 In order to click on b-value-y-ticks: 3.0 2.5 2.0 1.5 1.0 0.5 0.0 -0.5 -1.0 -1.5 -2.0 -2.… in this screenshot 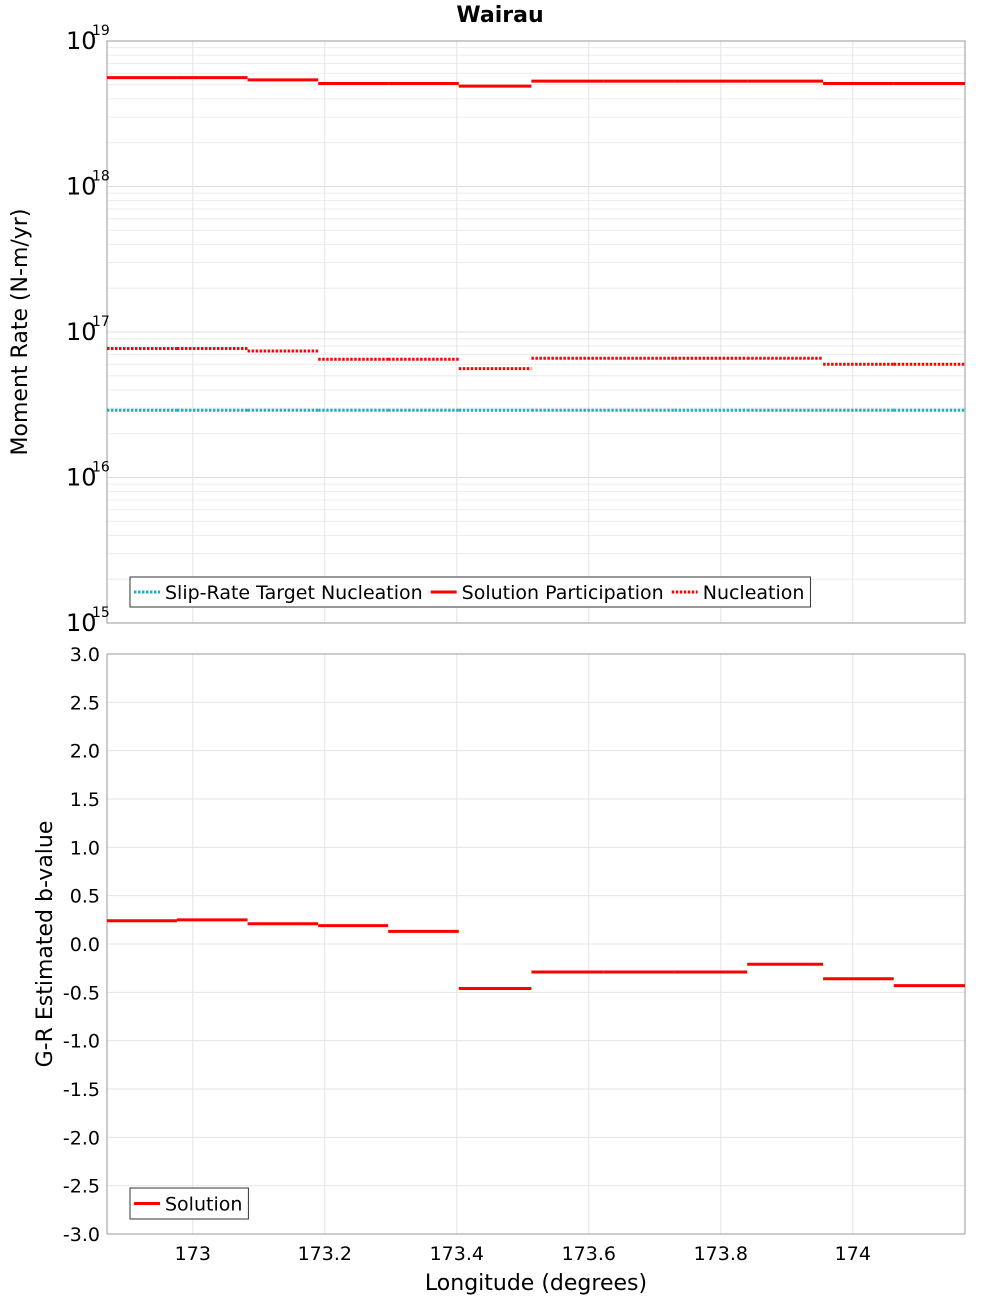, I will do `click(81, 945)`.